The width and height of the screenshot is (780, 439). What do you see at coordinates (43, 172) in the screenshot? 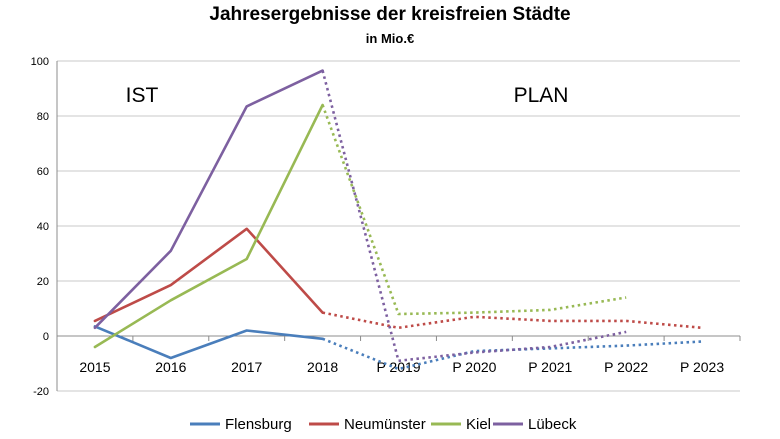
I see `y-tick-label: 60` at bounding box center [43, 172].